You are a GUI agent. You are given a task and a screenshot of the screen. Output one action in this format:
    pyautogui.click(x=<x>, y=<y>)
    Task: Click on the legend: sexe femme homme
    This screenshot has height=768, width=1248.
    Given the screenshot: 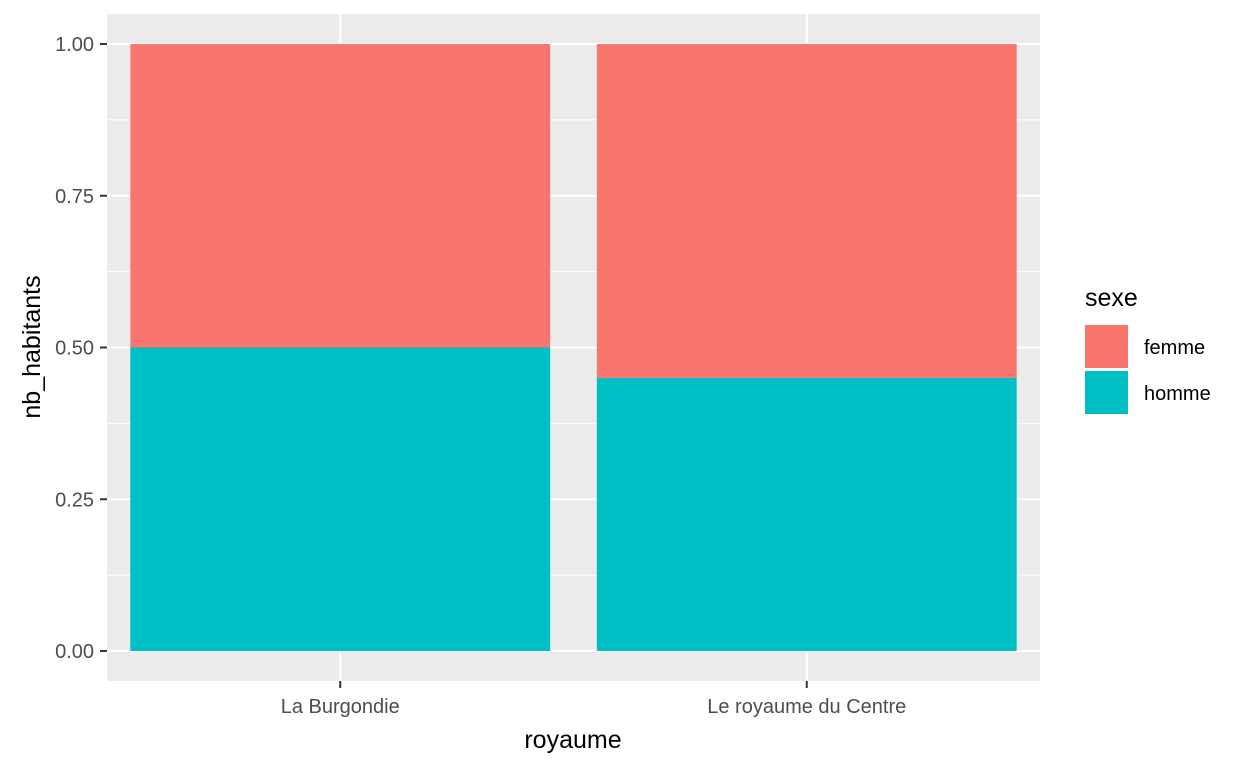 What is the action you would take?
    pyautogui.click(x=1148, y=349)
    